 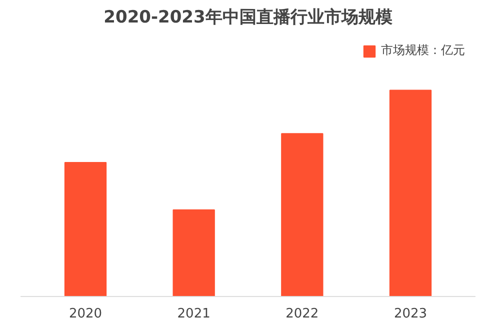 What do you see at coordinates (302, 313) in the screenshot?
I see `x-tick-label: 2022` at bounding box center [302, 313].